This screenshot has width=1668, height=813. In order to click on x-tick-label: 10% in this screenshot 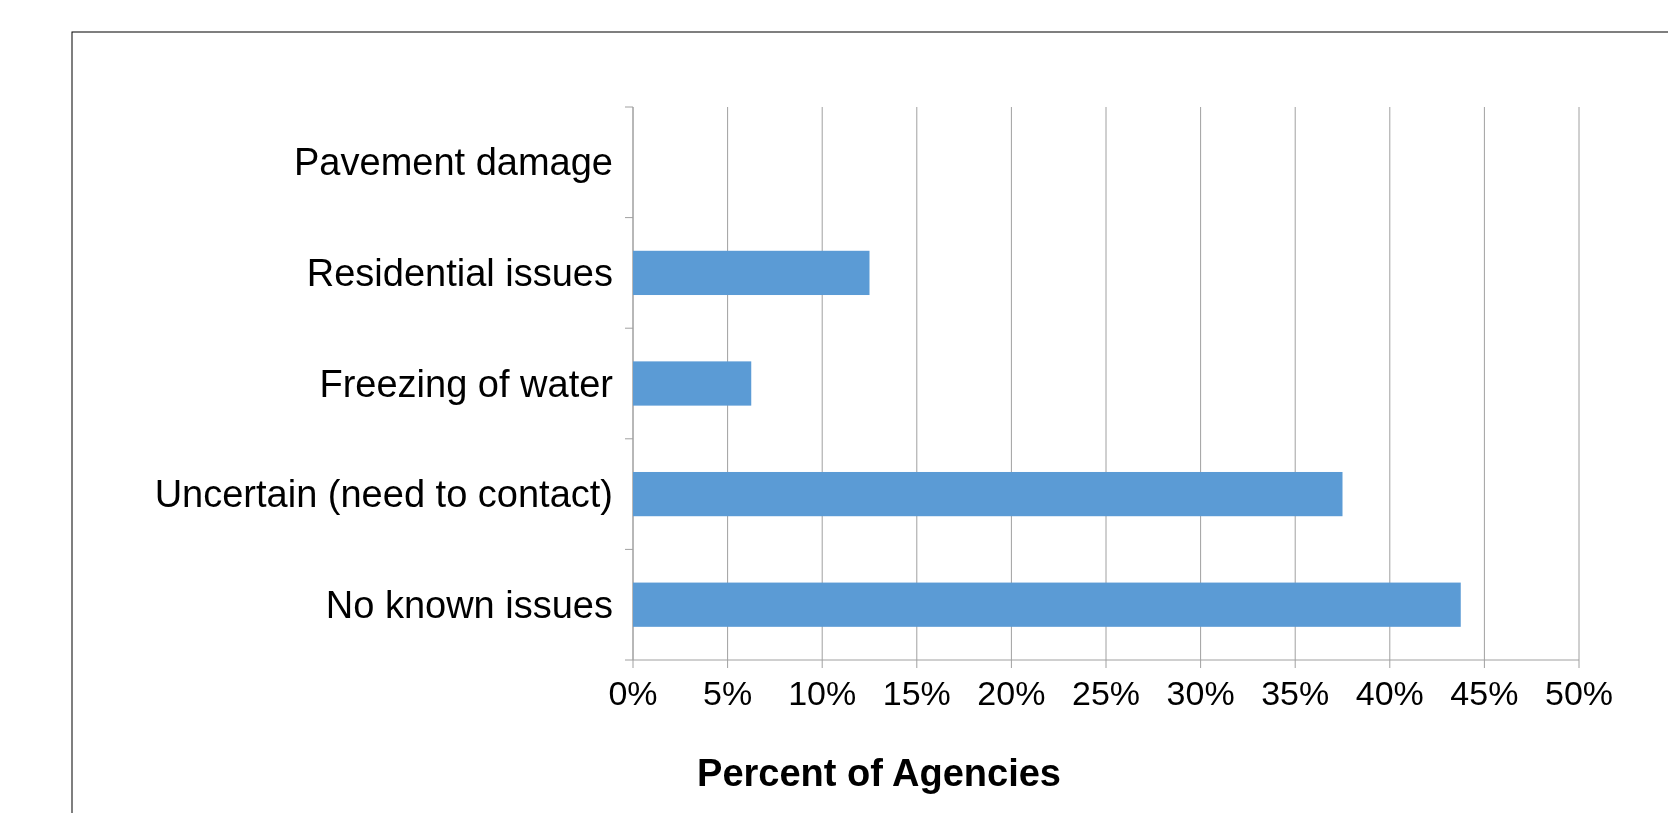, I will do `click(822, 693)`.